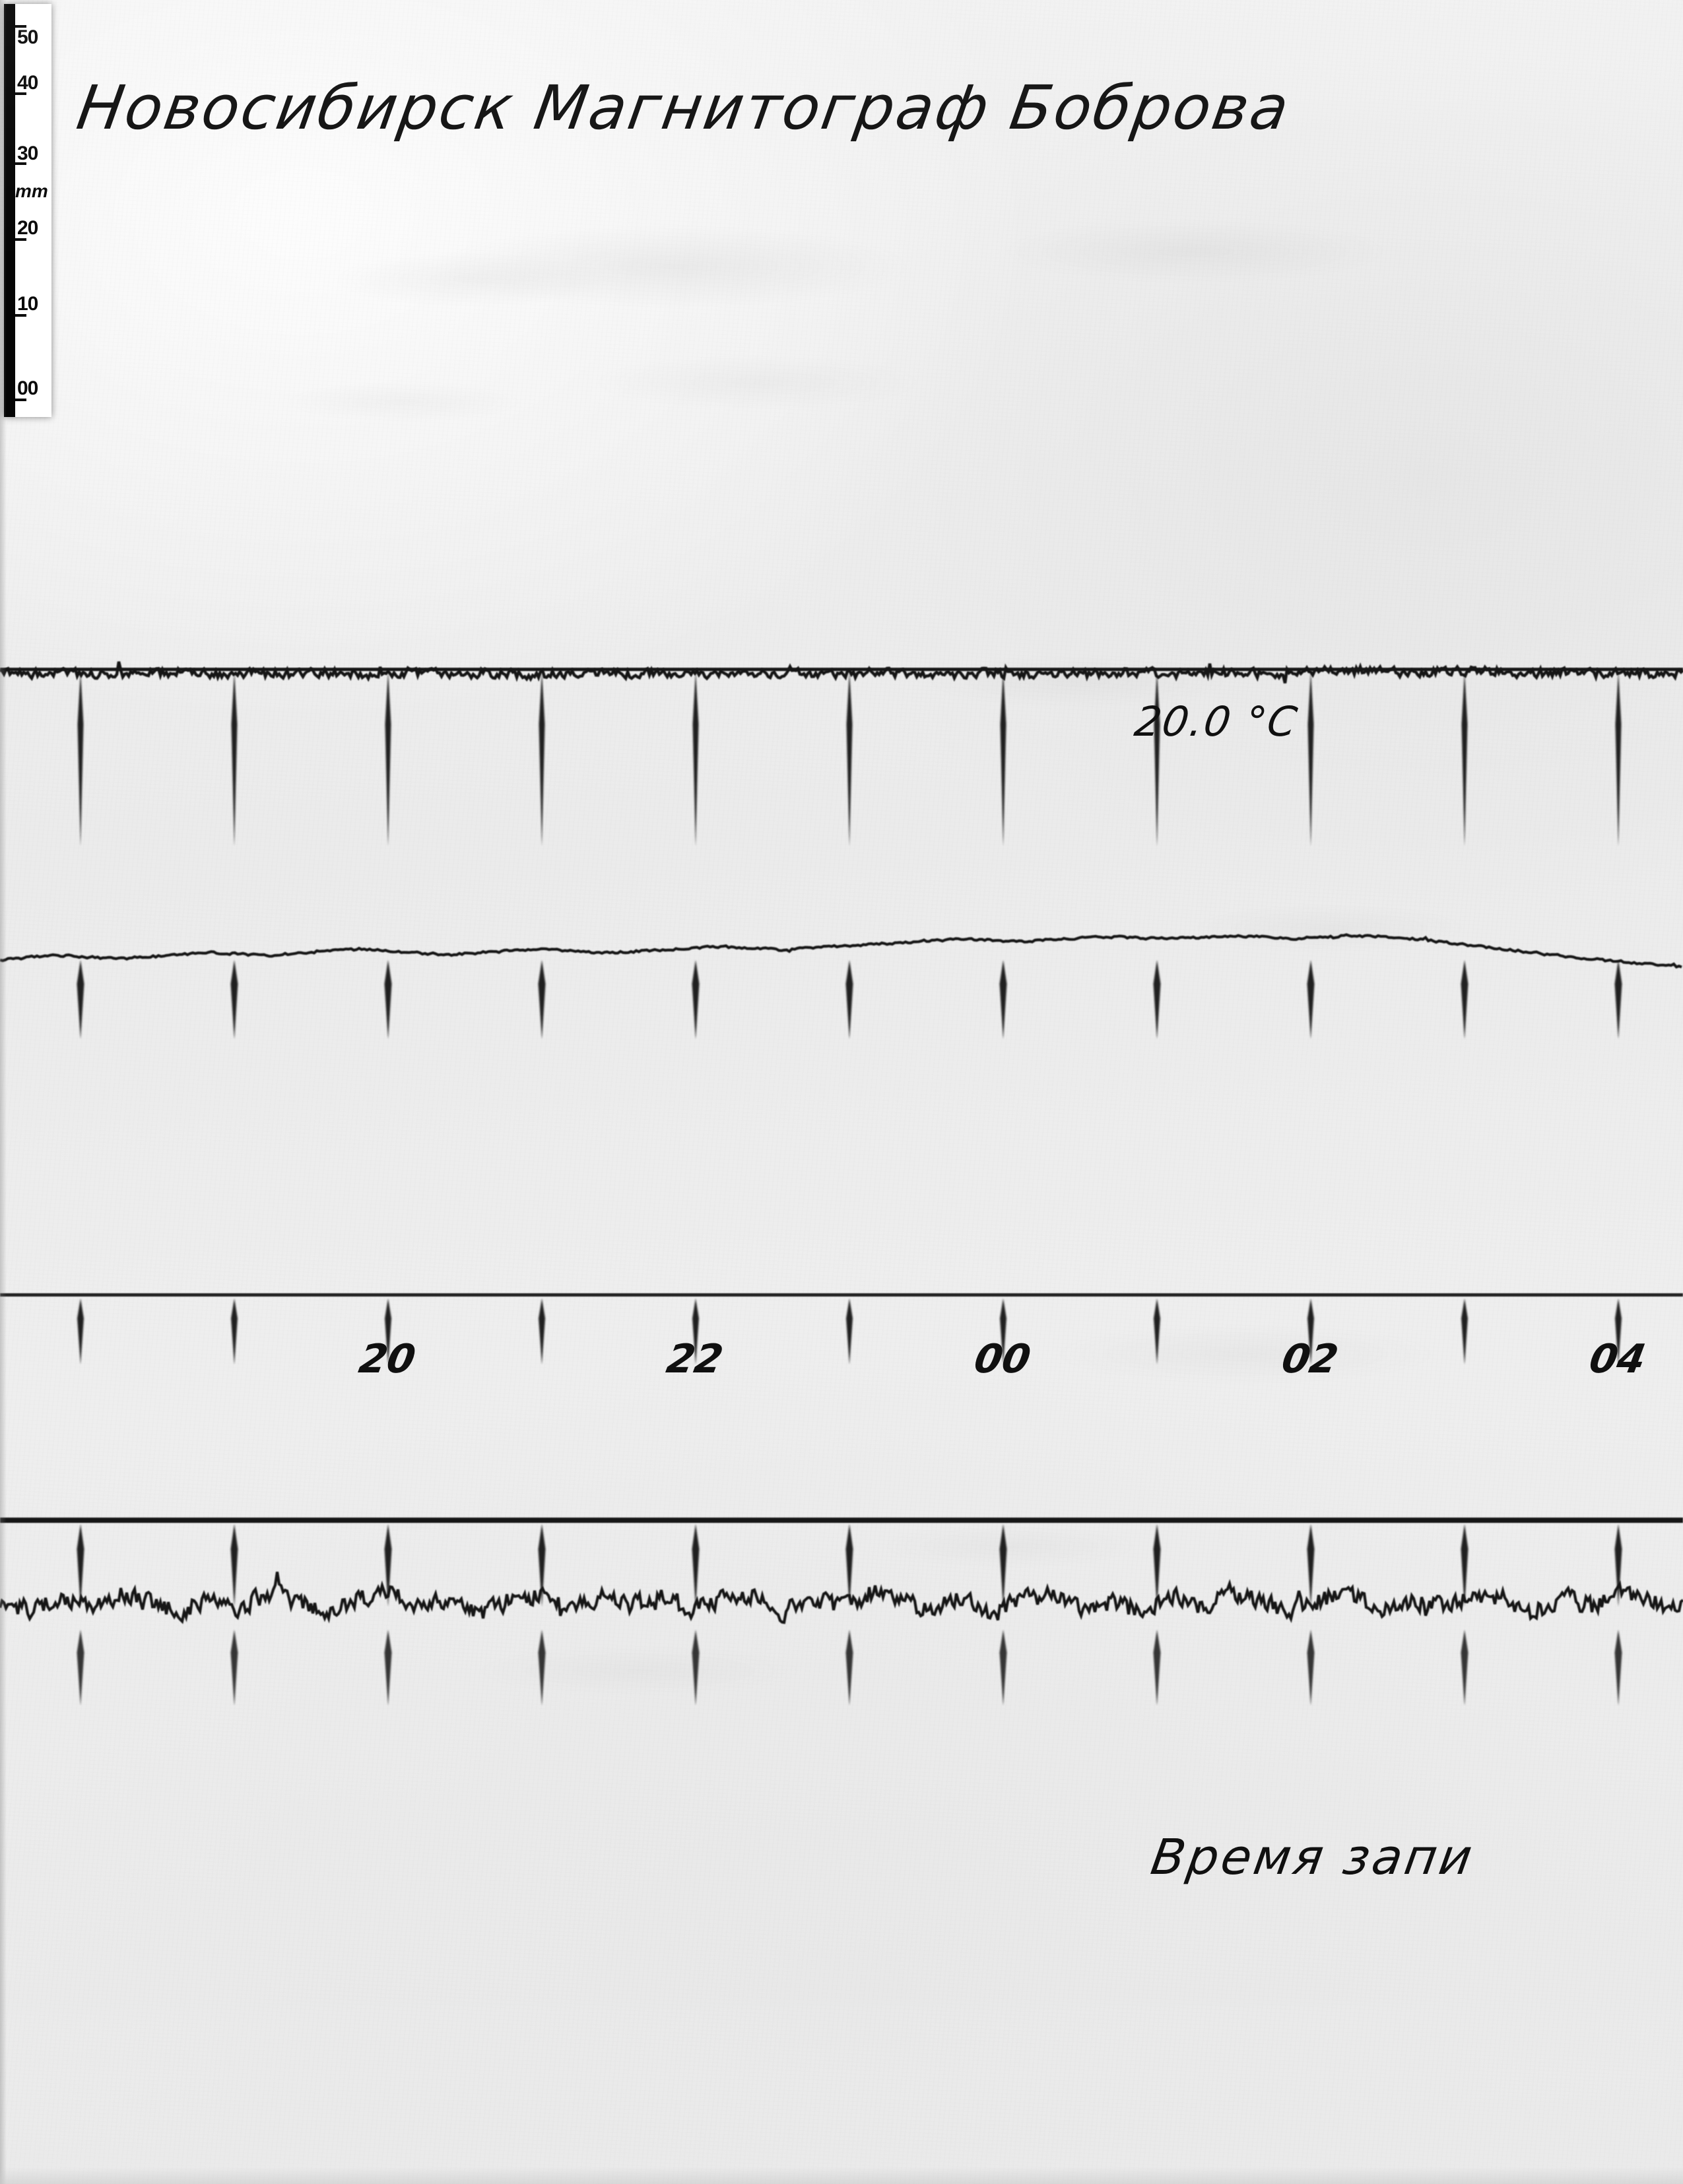 Image resolution: width=1683 pixels, height=2184 pixels. What do you see at coordinates (1313, 1857) in the screenshot?
I see `recording-time-label: Время запи` at bounding box center [1313, 1857].